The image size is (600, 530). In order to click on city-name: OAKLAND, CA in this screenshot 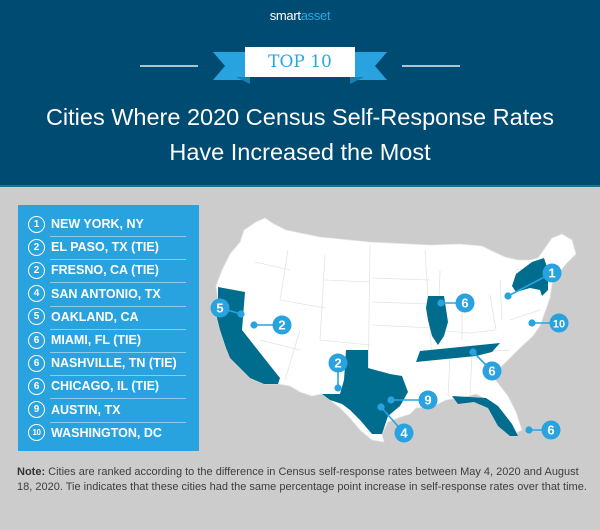, I will do `click(95, 316)`.